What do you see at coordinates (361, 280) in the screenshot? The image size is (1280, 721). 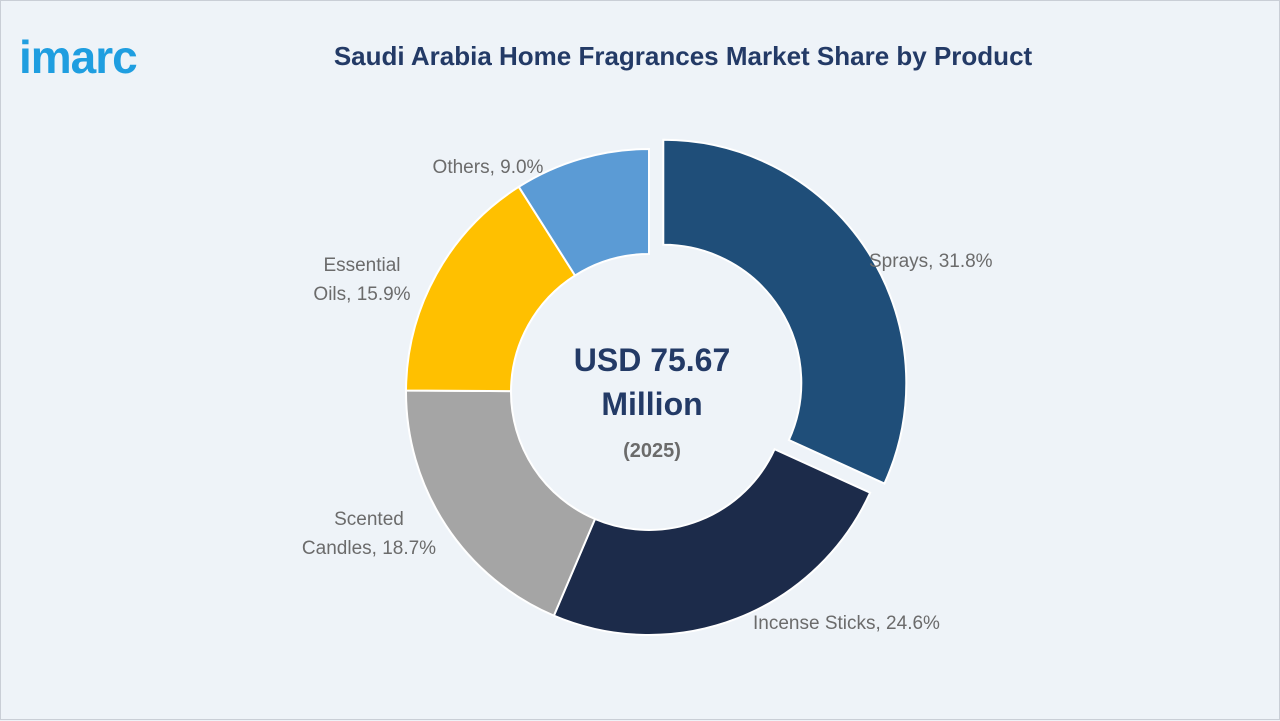 I see `label-essential-oils: Essential Oils, 15.9%` at bounding box center [361, 280].